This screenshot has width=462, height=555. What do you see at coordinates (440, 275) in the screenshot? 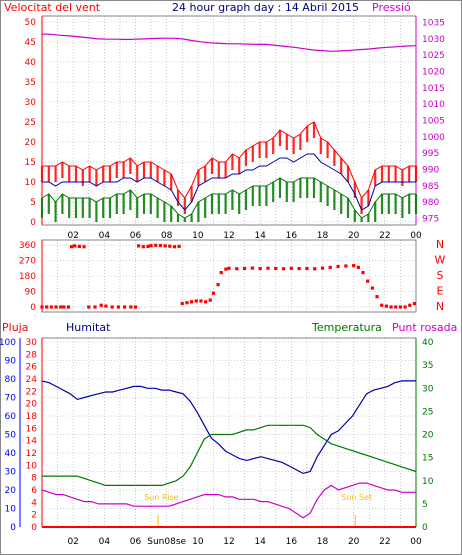
I see `compass-label: S` at bounding box center [440, 275].